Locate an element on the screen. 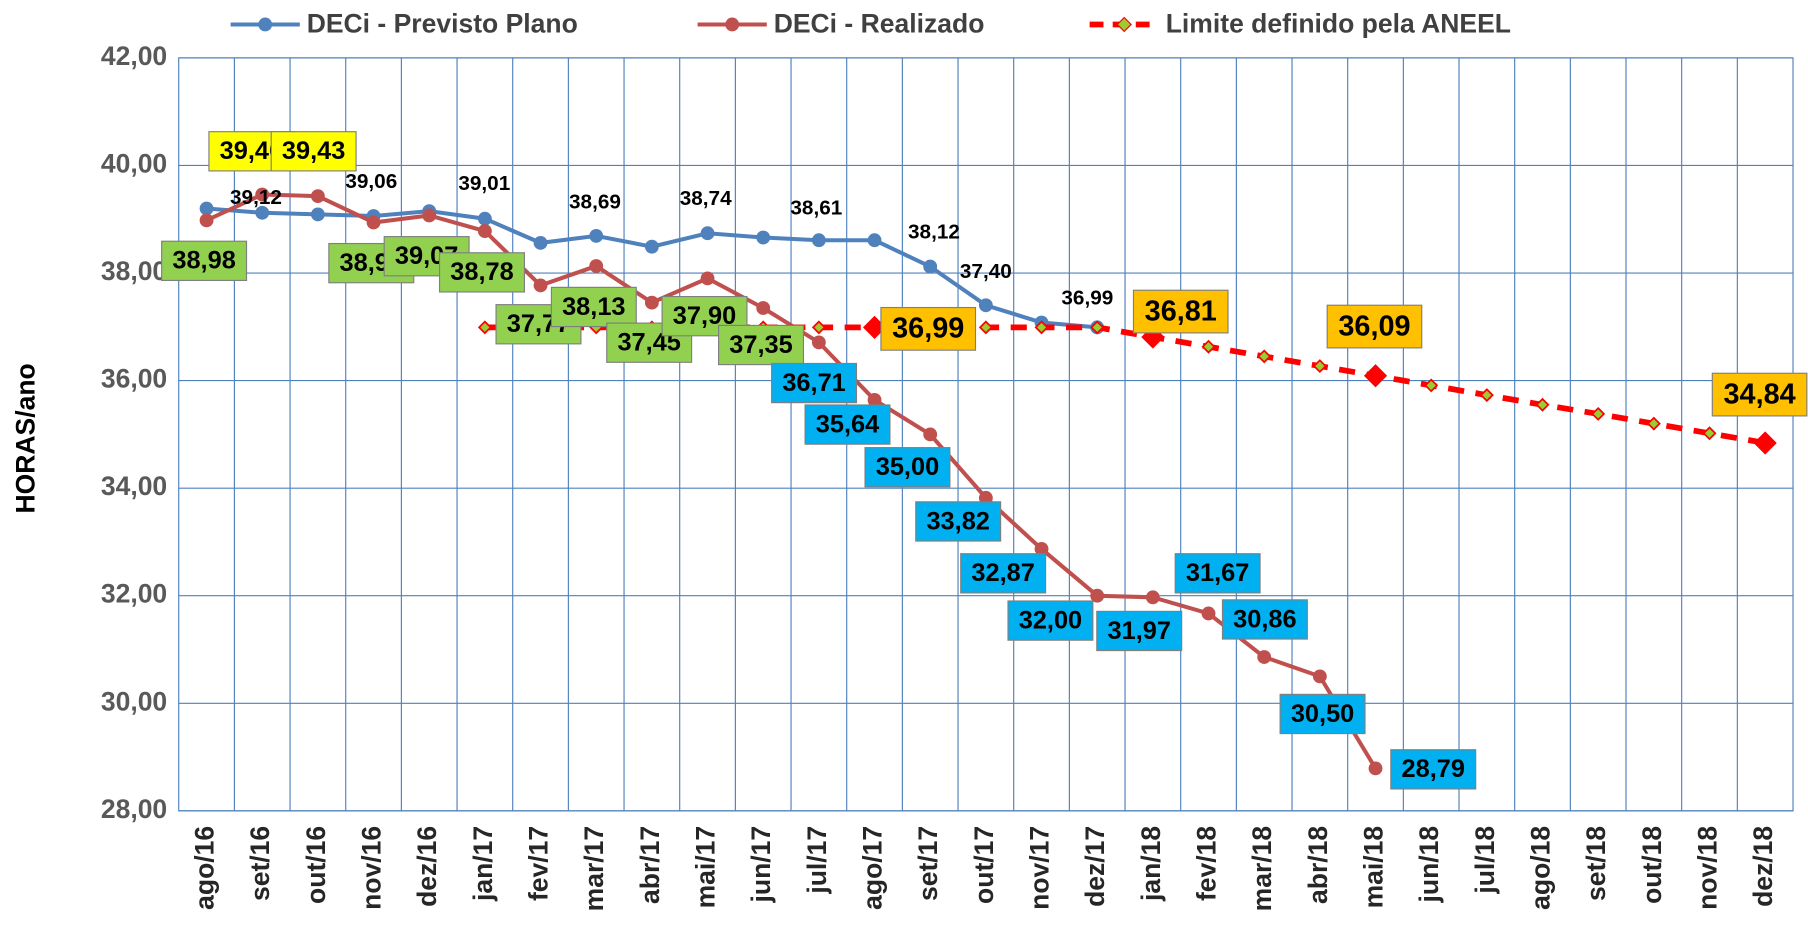 The width and height of the screenshot is (1808, 946). value-label: 38,13 is located at coordinates (593, 307).